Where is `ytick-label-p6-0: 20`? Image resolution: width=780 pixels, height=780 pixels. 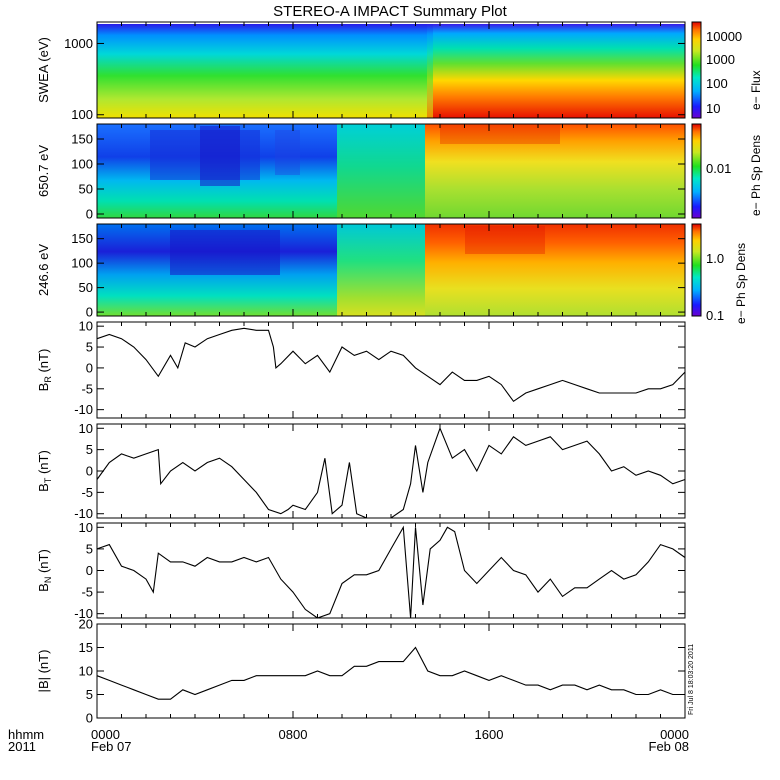 ytick-label-p6-0: 20 is located at coordinates (86, 624).